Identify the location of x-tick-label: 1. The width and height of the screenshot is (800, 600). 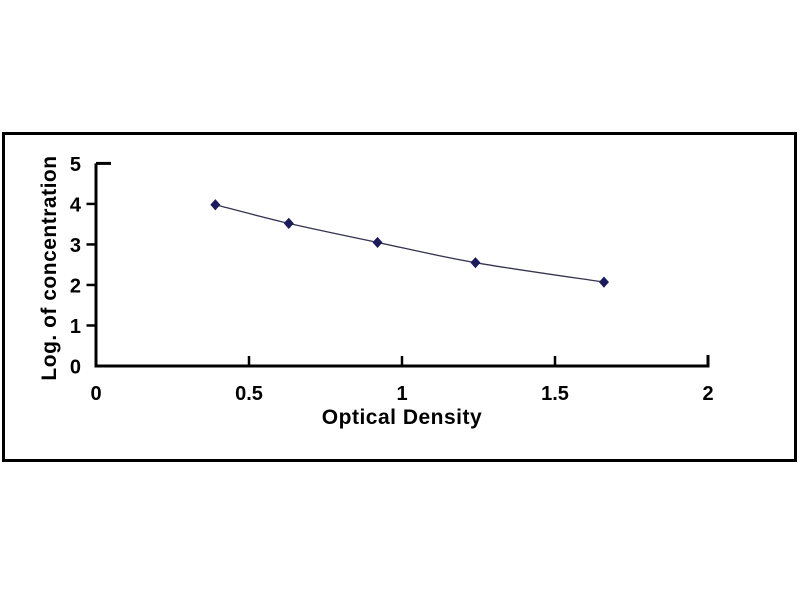
(401, 394).